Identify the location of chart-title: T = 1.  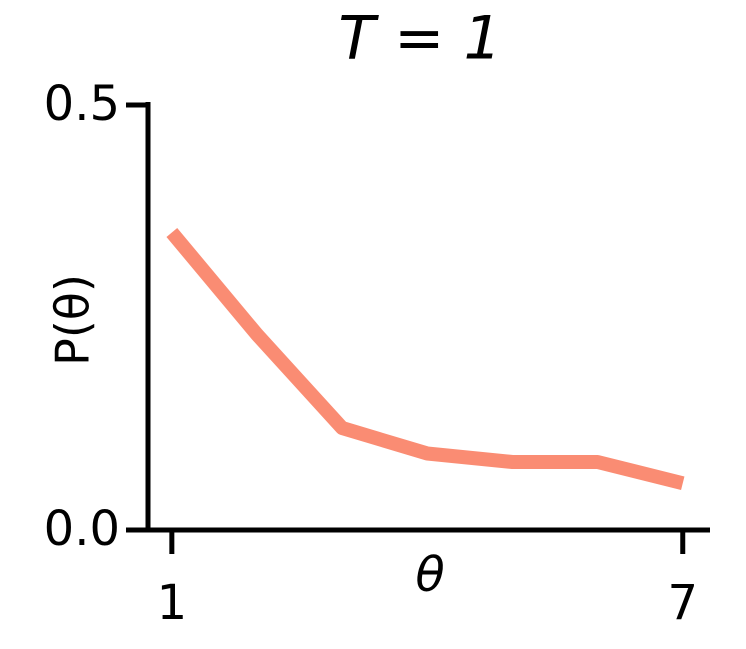
(419, 39).